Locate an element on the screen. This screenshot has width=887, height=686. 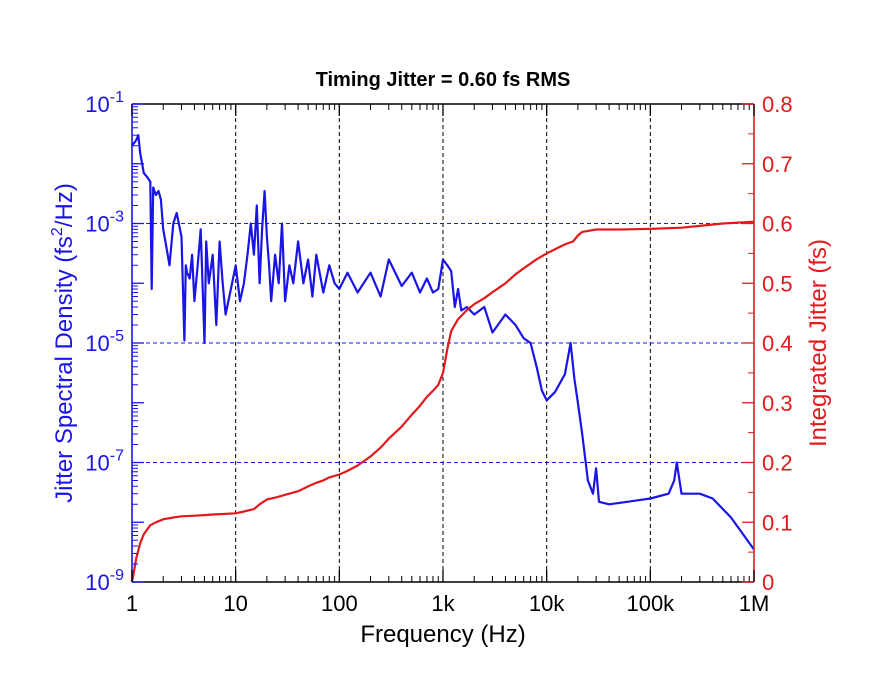
y-axis-left-label-suffix: /Hz) is located at coordinates (64, 205).